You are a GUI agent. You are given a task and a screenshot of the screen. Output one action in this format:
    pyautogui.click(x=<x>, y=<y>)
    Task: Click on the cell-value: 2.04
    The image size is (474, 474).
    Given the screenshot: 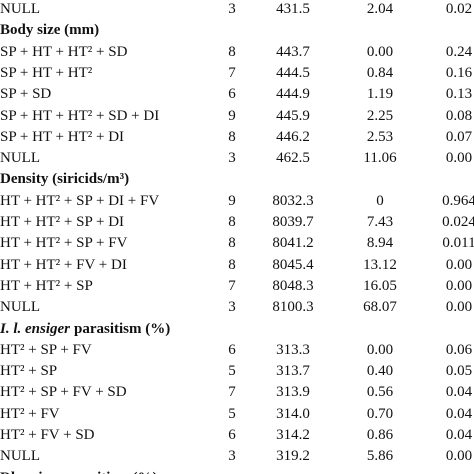 What is the action you would take?
    pyautogui.click(x=380, y=9)
    